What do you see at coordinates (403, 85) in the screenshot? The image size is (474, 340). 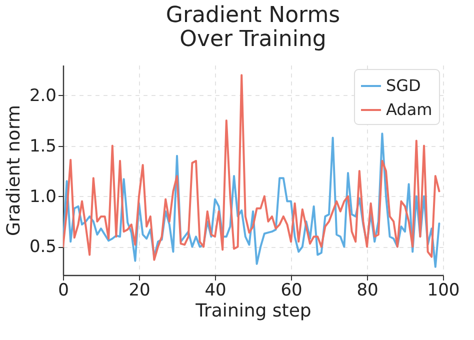 I see `legend-label: SGD` at bounding box center [403, 85].